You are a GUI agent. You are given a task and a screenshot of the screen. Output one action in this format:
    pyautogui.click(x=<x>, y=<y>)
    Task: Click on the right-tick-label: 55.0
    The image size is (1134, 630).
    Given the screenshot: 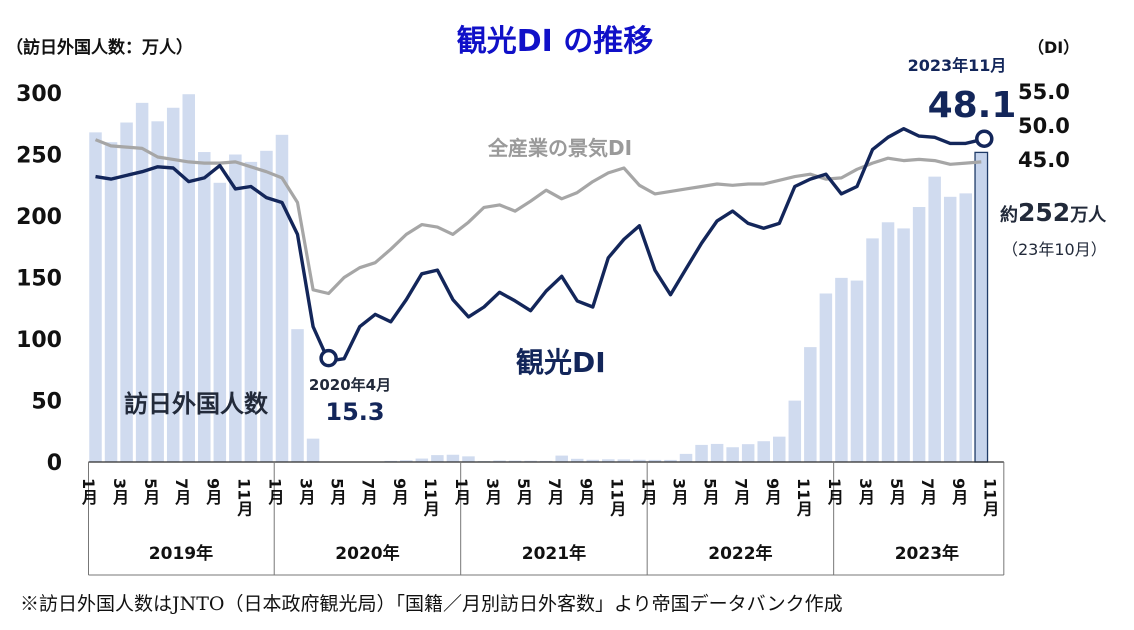 What is the action you would take?
    pyautogui.click(x=1044, y=92)
    